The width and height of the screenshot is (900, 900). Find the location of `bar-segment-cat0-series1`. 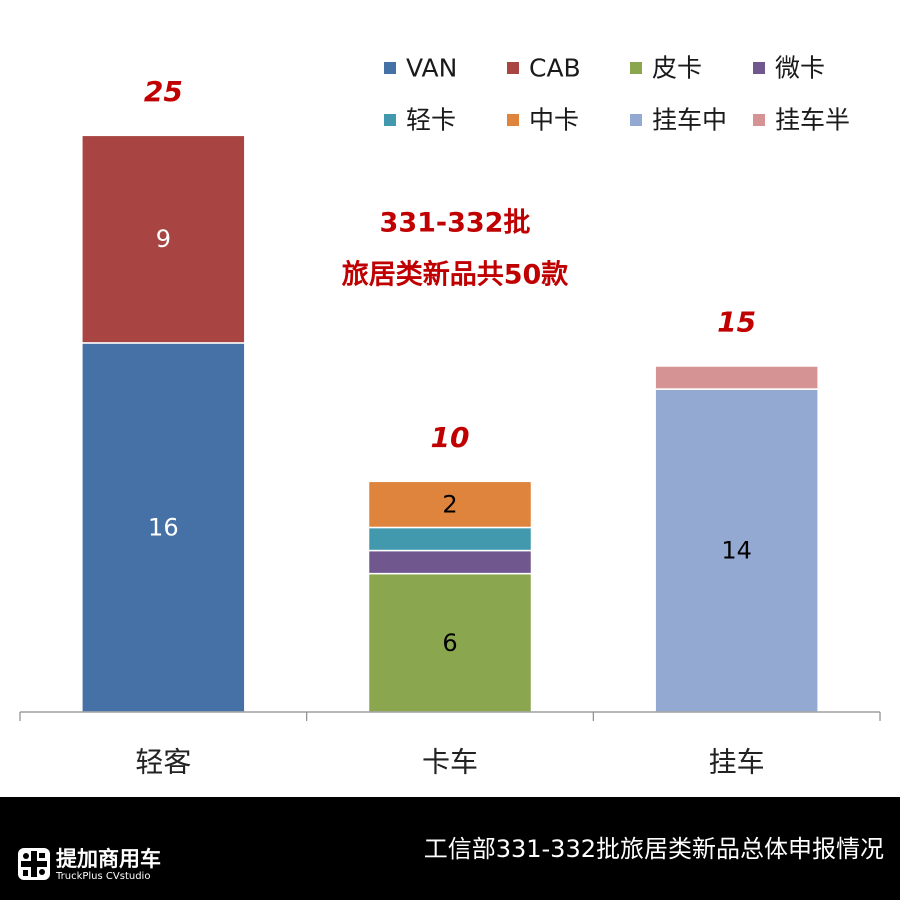

bar-segment-cat0-series1 is located at coordinates (163, 239).